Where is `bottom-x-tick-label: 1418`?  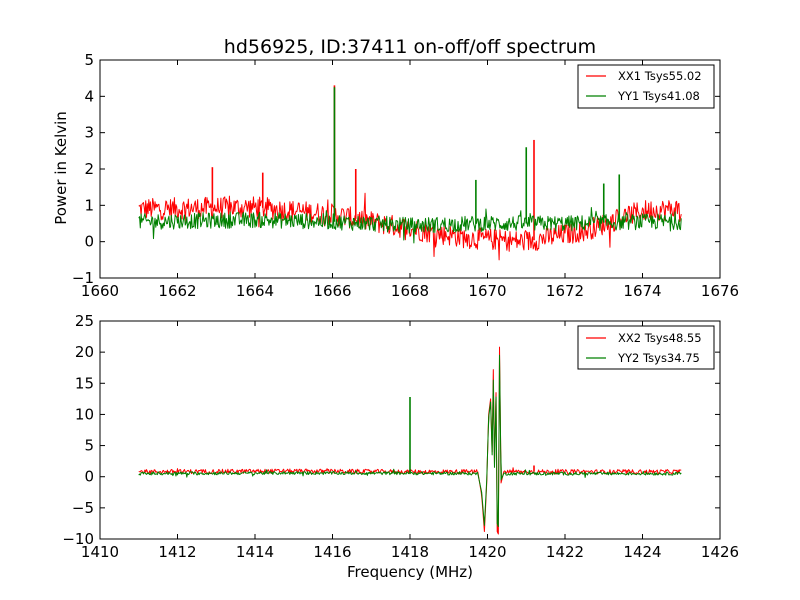 bottom-x-tick-label: 1418 is located at coordinates (410, 552).